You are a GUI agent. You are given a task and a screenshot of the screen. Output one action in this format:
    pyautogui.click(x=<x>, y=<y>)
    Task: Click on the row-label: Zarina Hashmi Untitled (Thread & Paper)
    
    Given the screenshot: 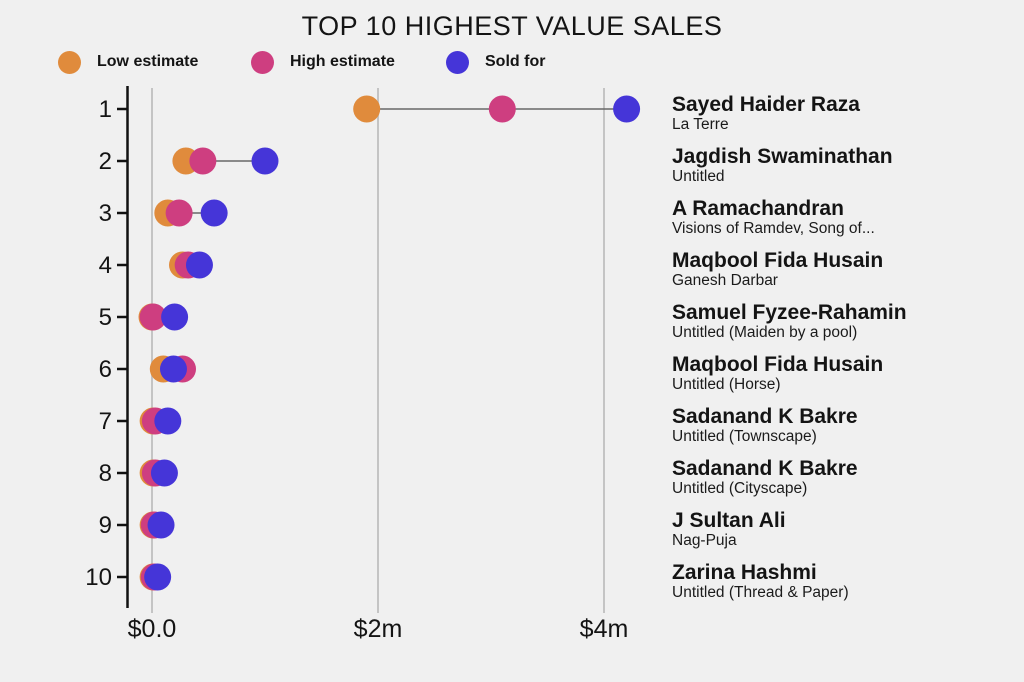 What is the action you would take?
    pyautogui.click(x=848, y=581)
    